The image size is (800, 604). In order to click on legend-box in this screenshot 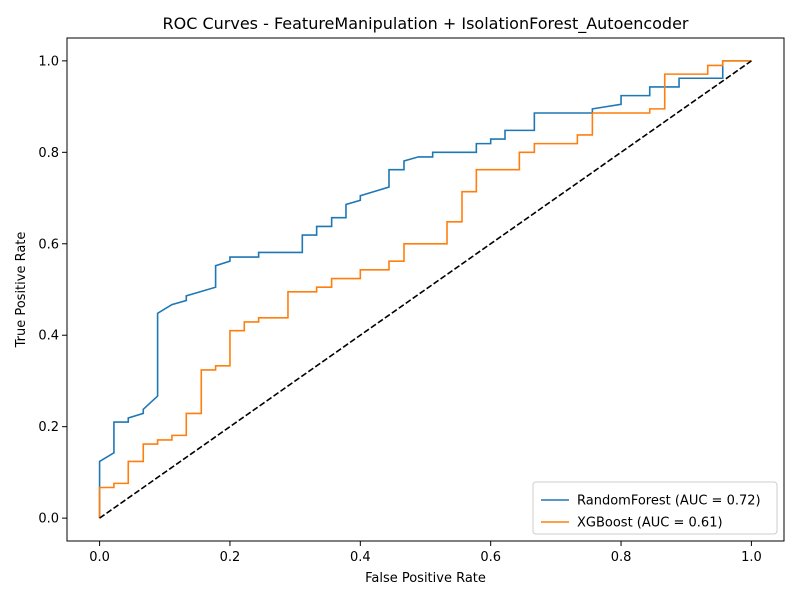, I will do `click(655, 508)`.